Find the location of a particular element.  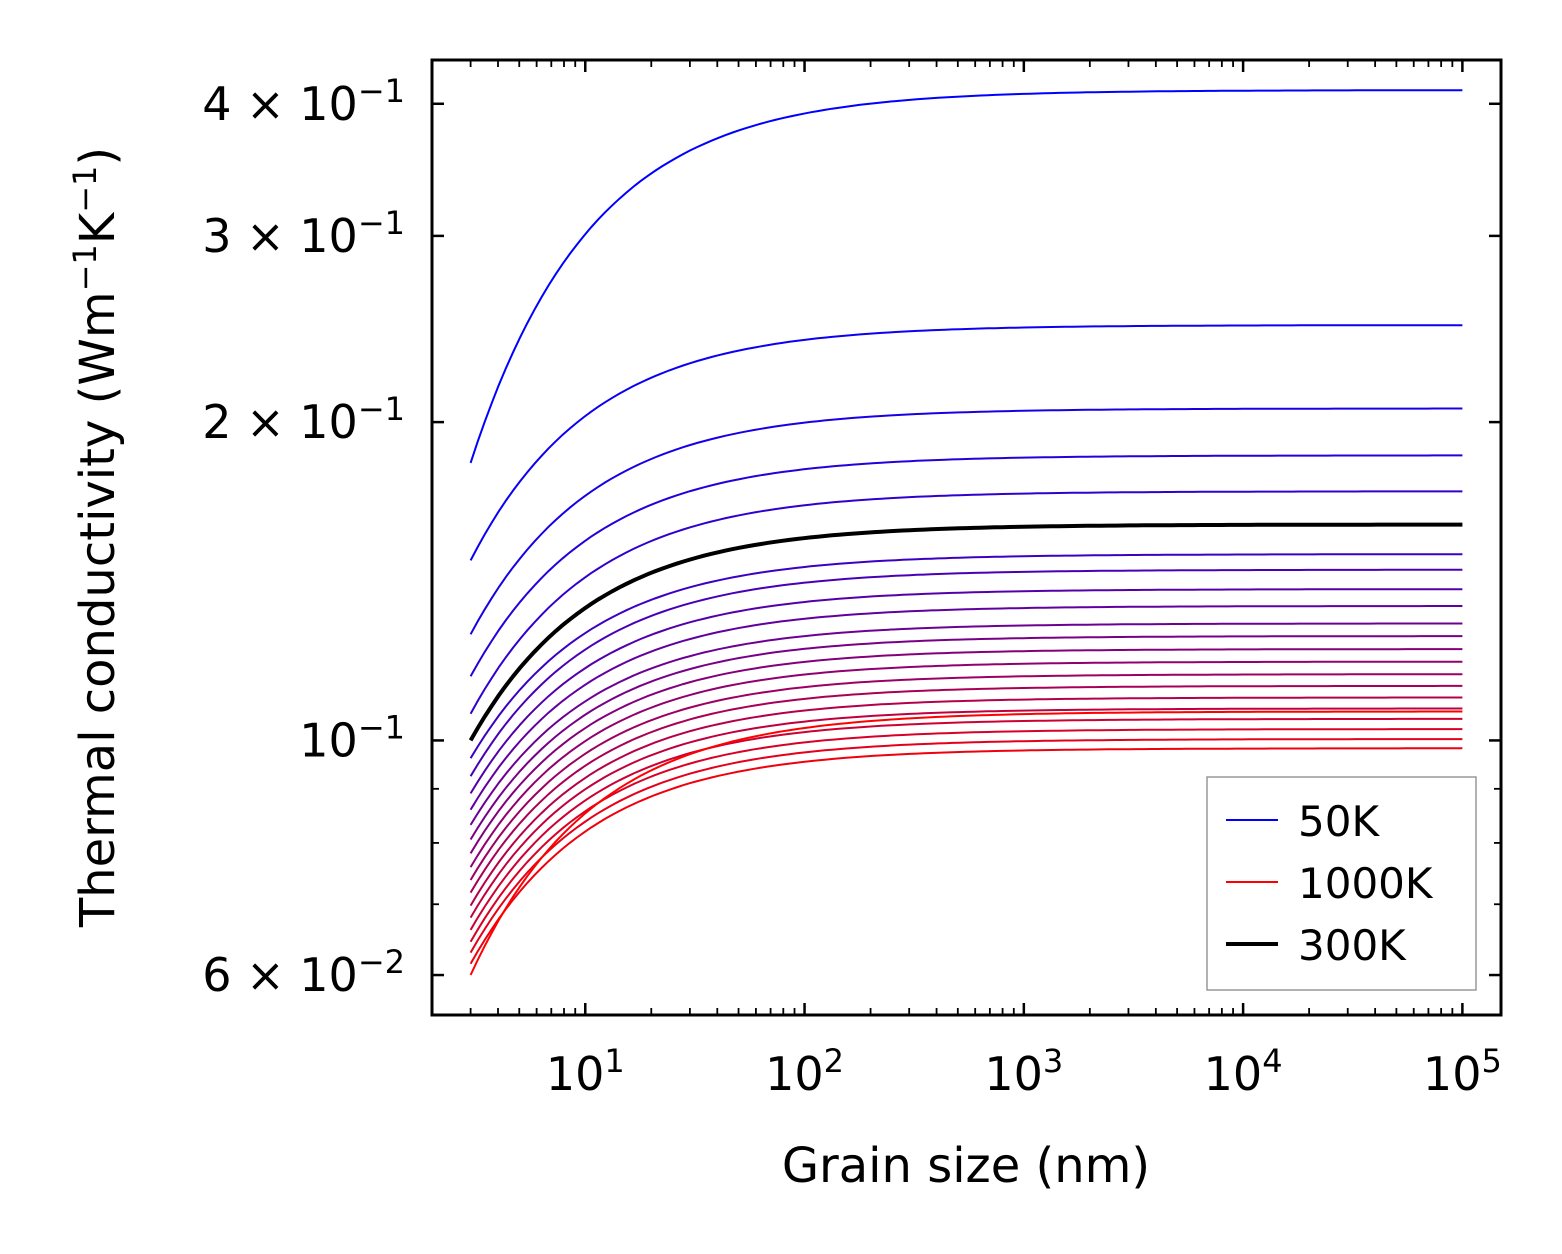

legend-label-1000k: 1000K is located at coordinates (1366, 883).